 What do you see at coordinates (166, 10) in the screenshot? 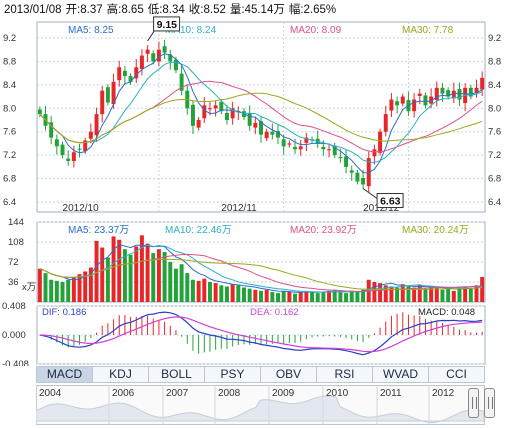
I see `quote-low: 低:8.34` at bounding box center [166, 10].